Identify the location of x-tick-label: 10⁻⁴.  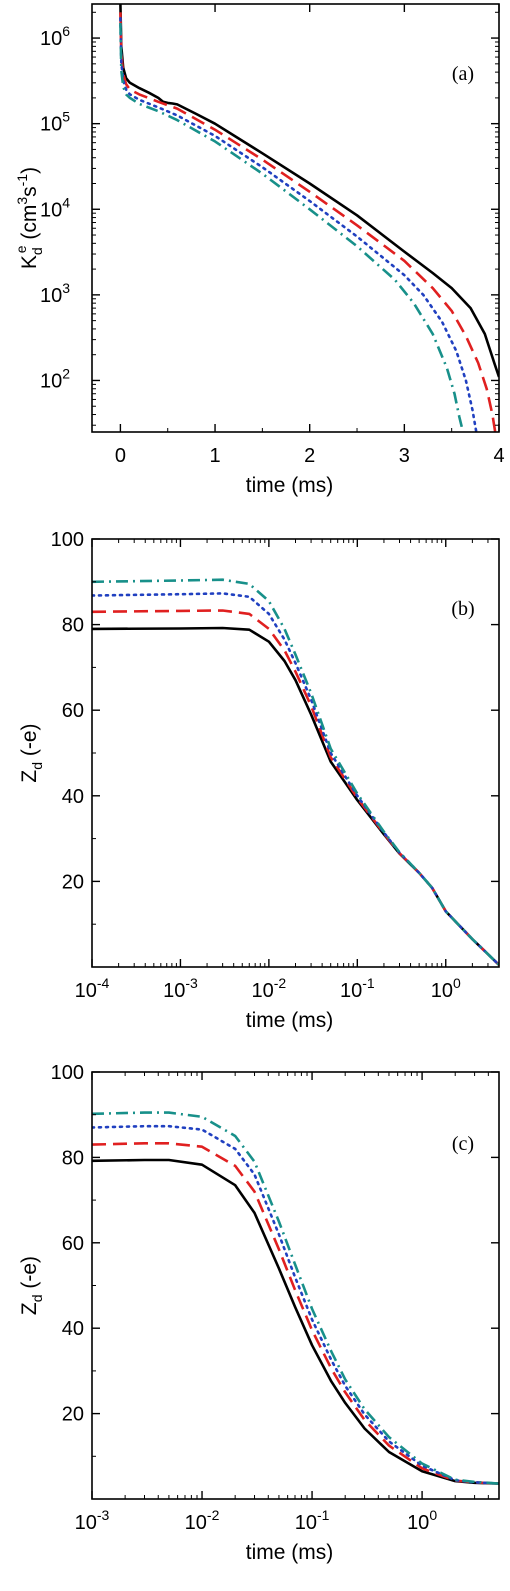
(92, 988).